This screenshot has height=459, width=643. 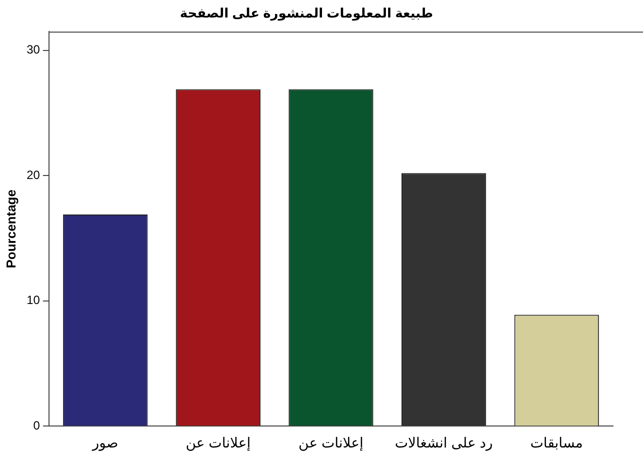 What do you see at coordinates (33, 300) in the screenshot?
I see `y-tick-label: 10` at bounding box center [33, 300].